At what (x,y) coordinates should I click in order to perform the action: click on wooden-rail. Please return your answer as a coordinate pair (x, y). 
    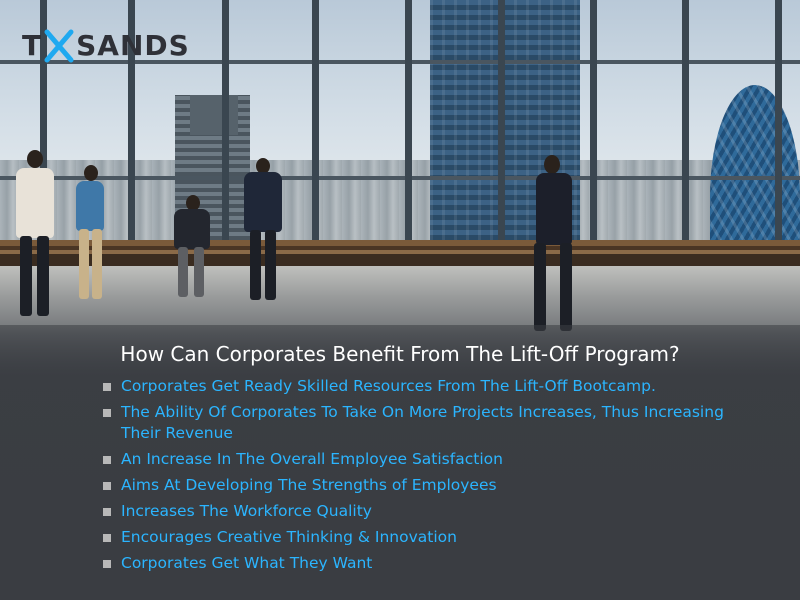
    Looking at the image, I should click on (400, 253).